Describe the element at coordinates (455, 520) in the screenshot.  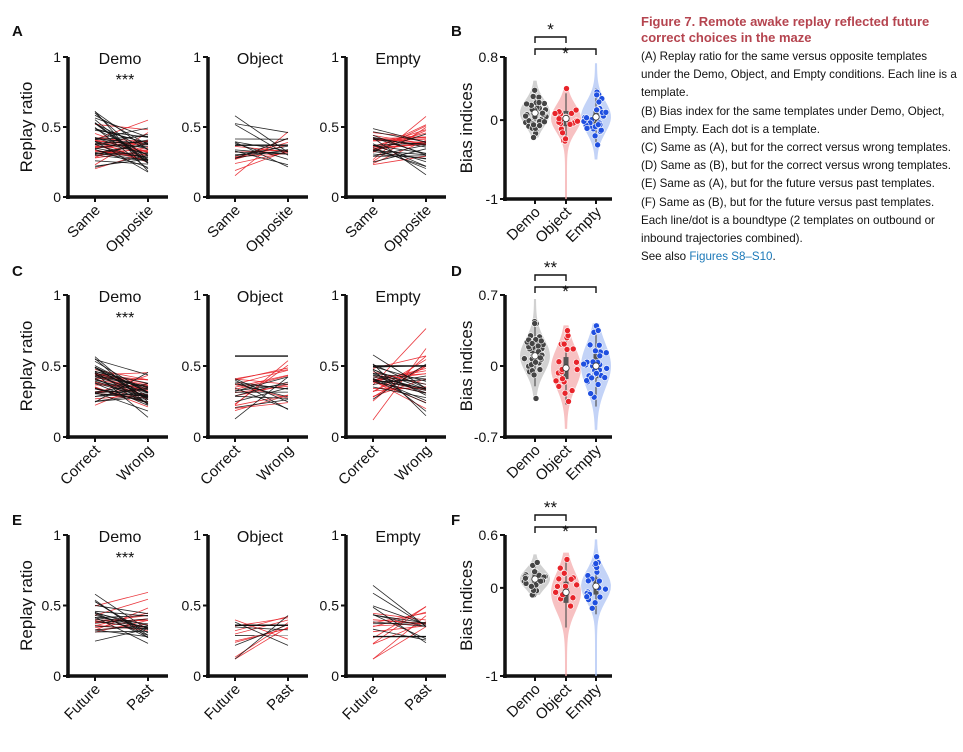
I see `panel-letter-F: F` at that location.